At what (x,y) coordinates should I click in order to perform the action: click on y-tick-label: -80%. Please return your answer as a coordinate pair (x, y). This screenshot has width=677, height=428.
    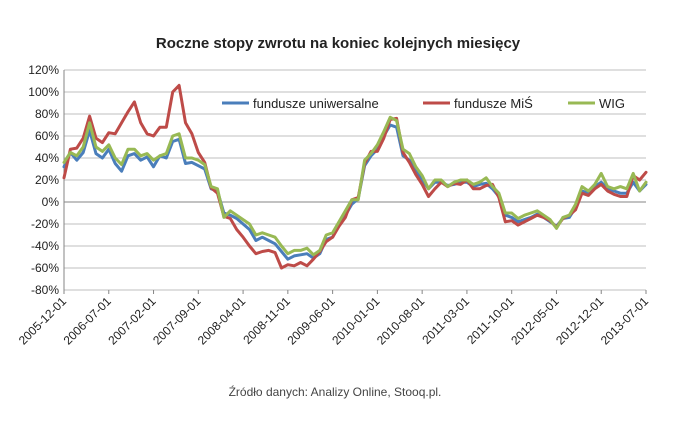
    Looking at the image, I should click on (45, 290).